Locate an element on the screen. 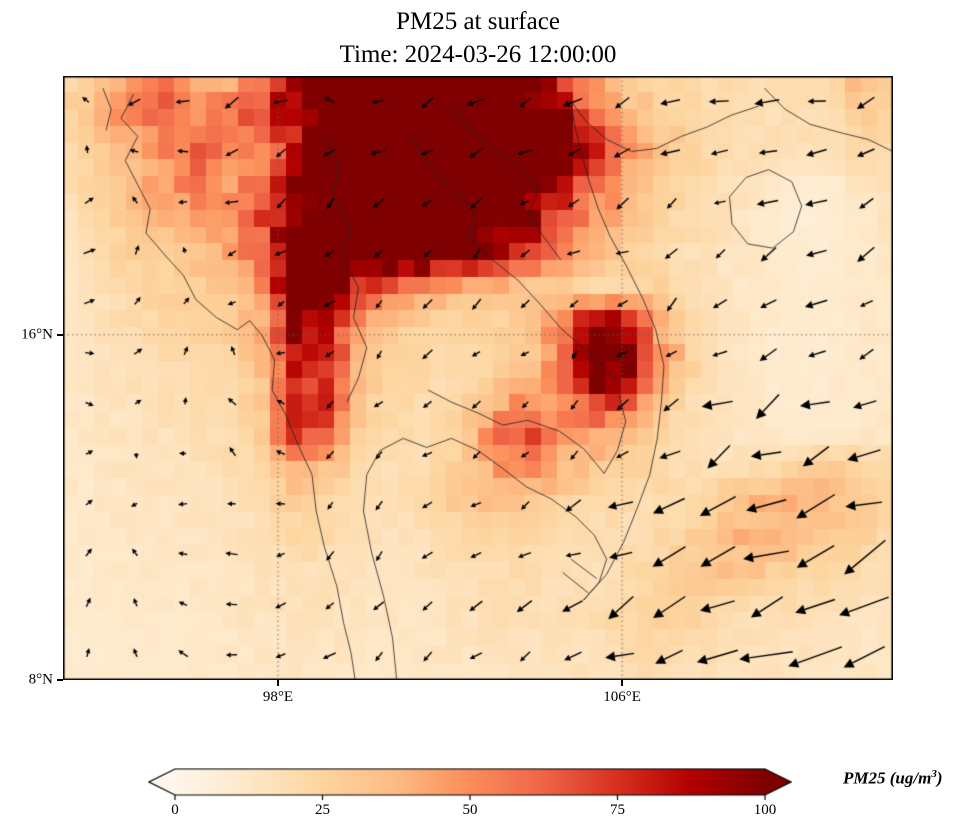 The image size is (979, 836). colorbar-tick-label: 75 is located at coordinates (617, 810).